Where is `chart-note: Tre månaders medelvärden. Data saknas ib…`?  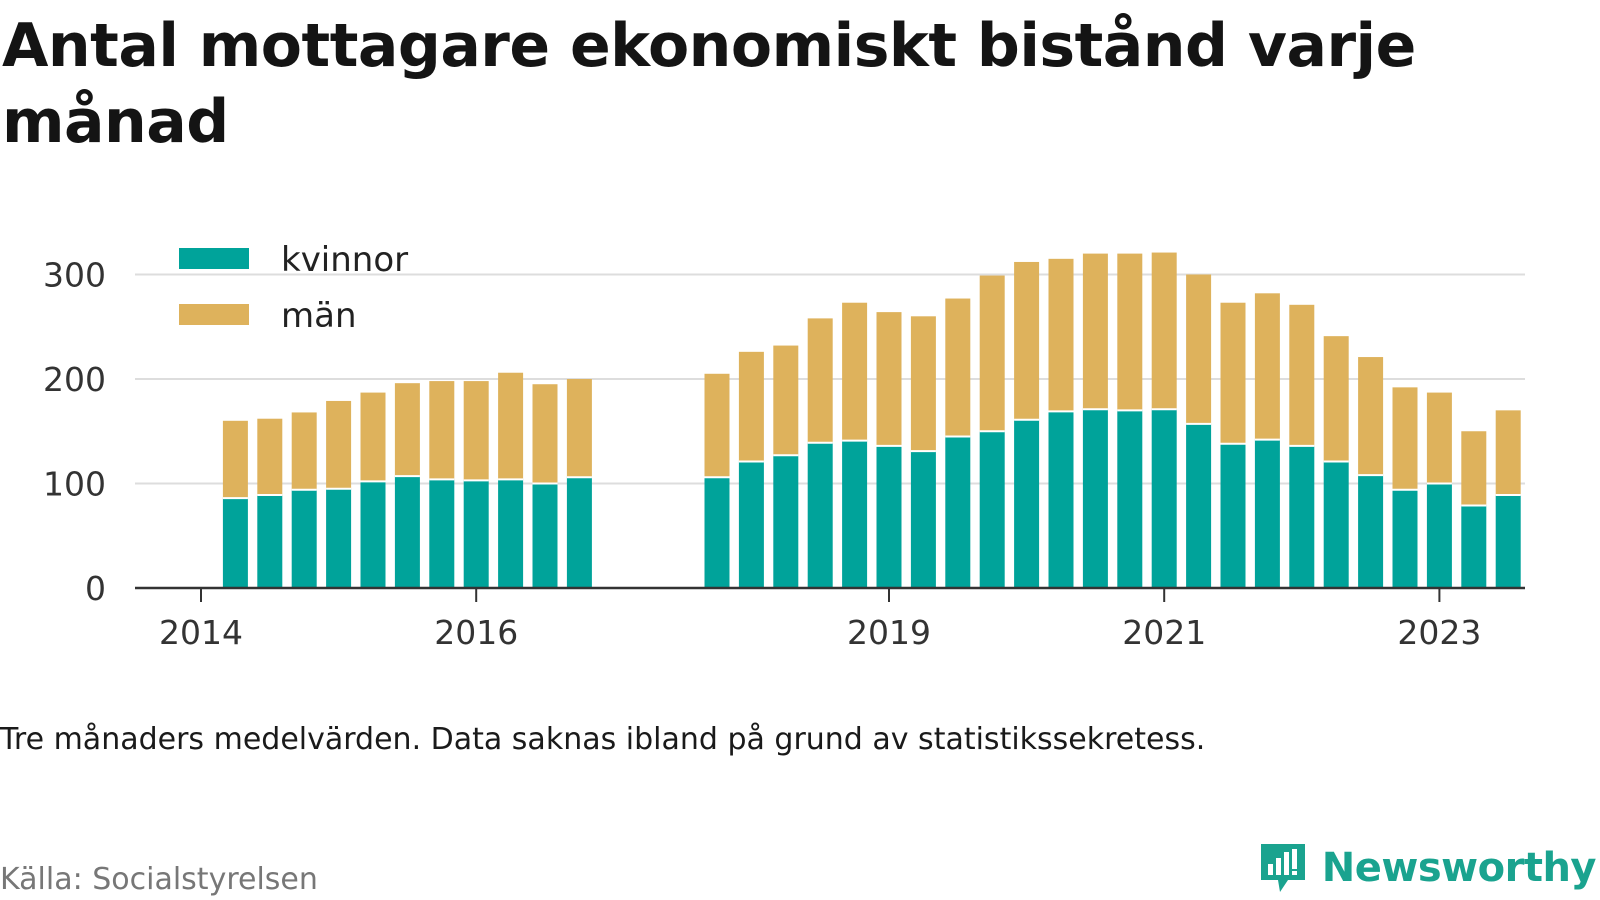 chart-note: Tre månaders medelvärden. Data saknas ib… is located at coordinates (603, 739).